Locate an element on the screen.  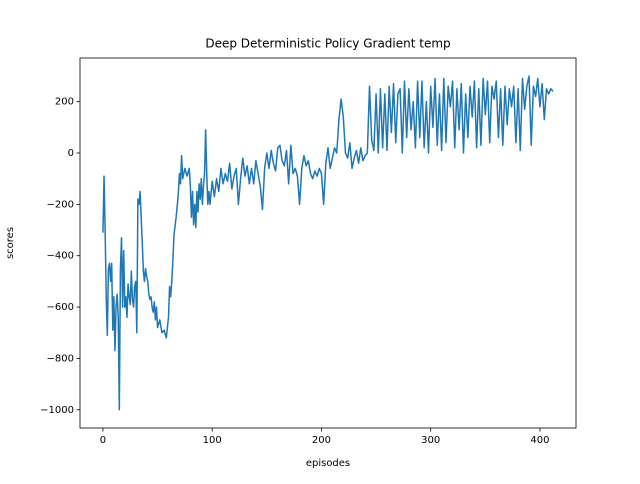
y-axis-label: scores is located at coordinates (10, 243).